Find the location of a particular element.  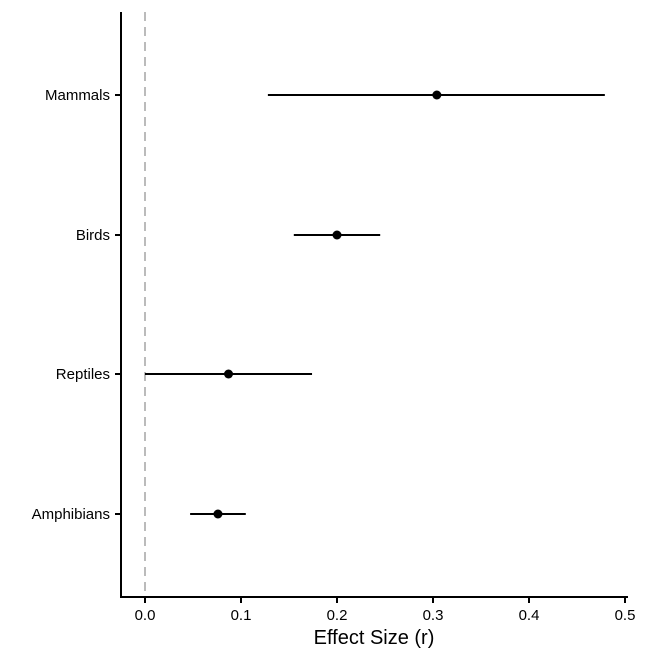

x-tick-label: 0.2 is located at coordinates (337, 615).